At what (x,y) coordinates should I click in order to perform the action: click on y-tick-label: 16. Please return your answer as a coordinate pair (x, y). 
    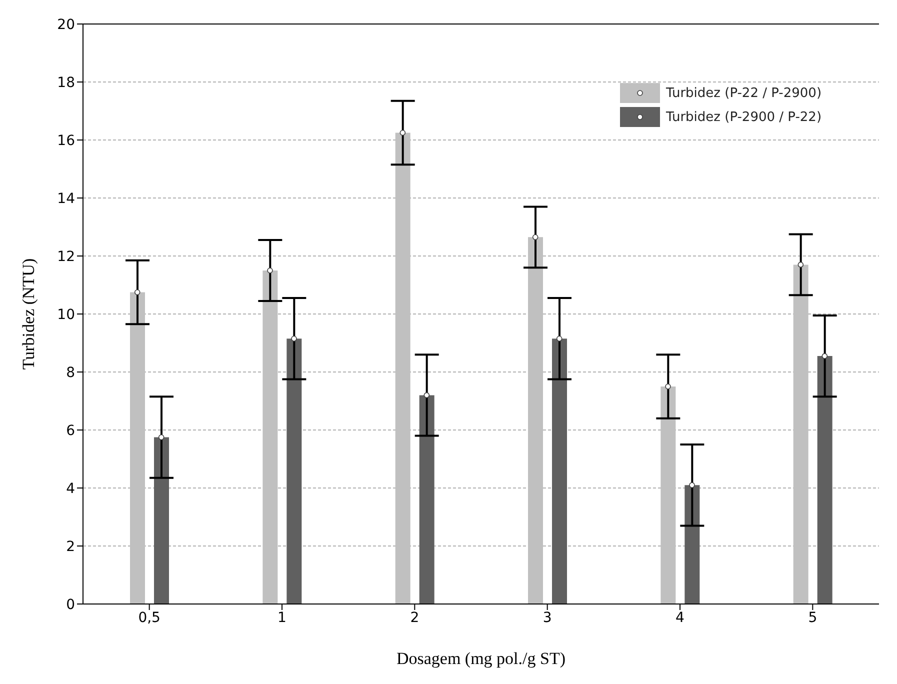
    Looking at the image, I should click on (66, 140).